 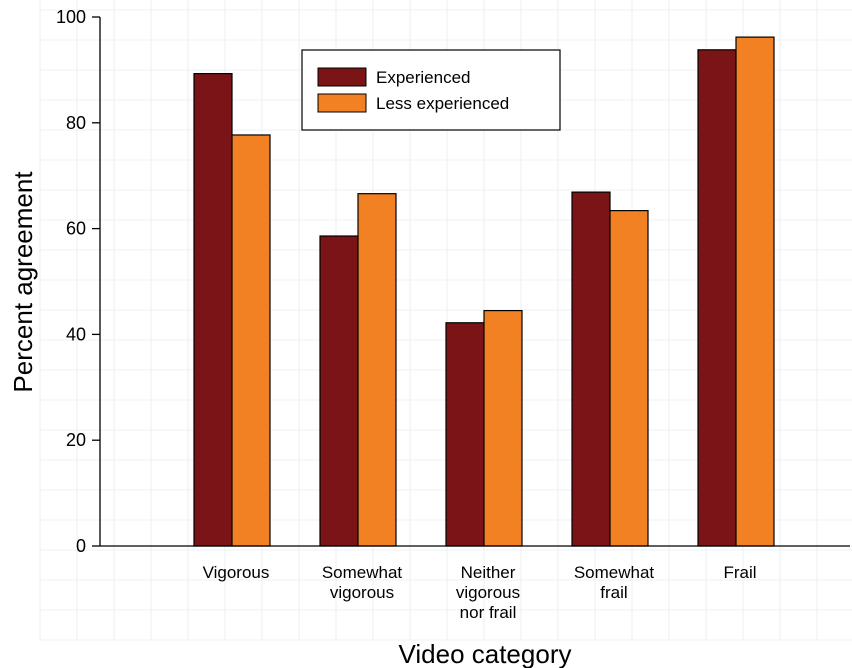 What do you see at coordinates (423, 77) in the screenshot?
I see `legend-label: Experienced` at bounding box center [423, 77].